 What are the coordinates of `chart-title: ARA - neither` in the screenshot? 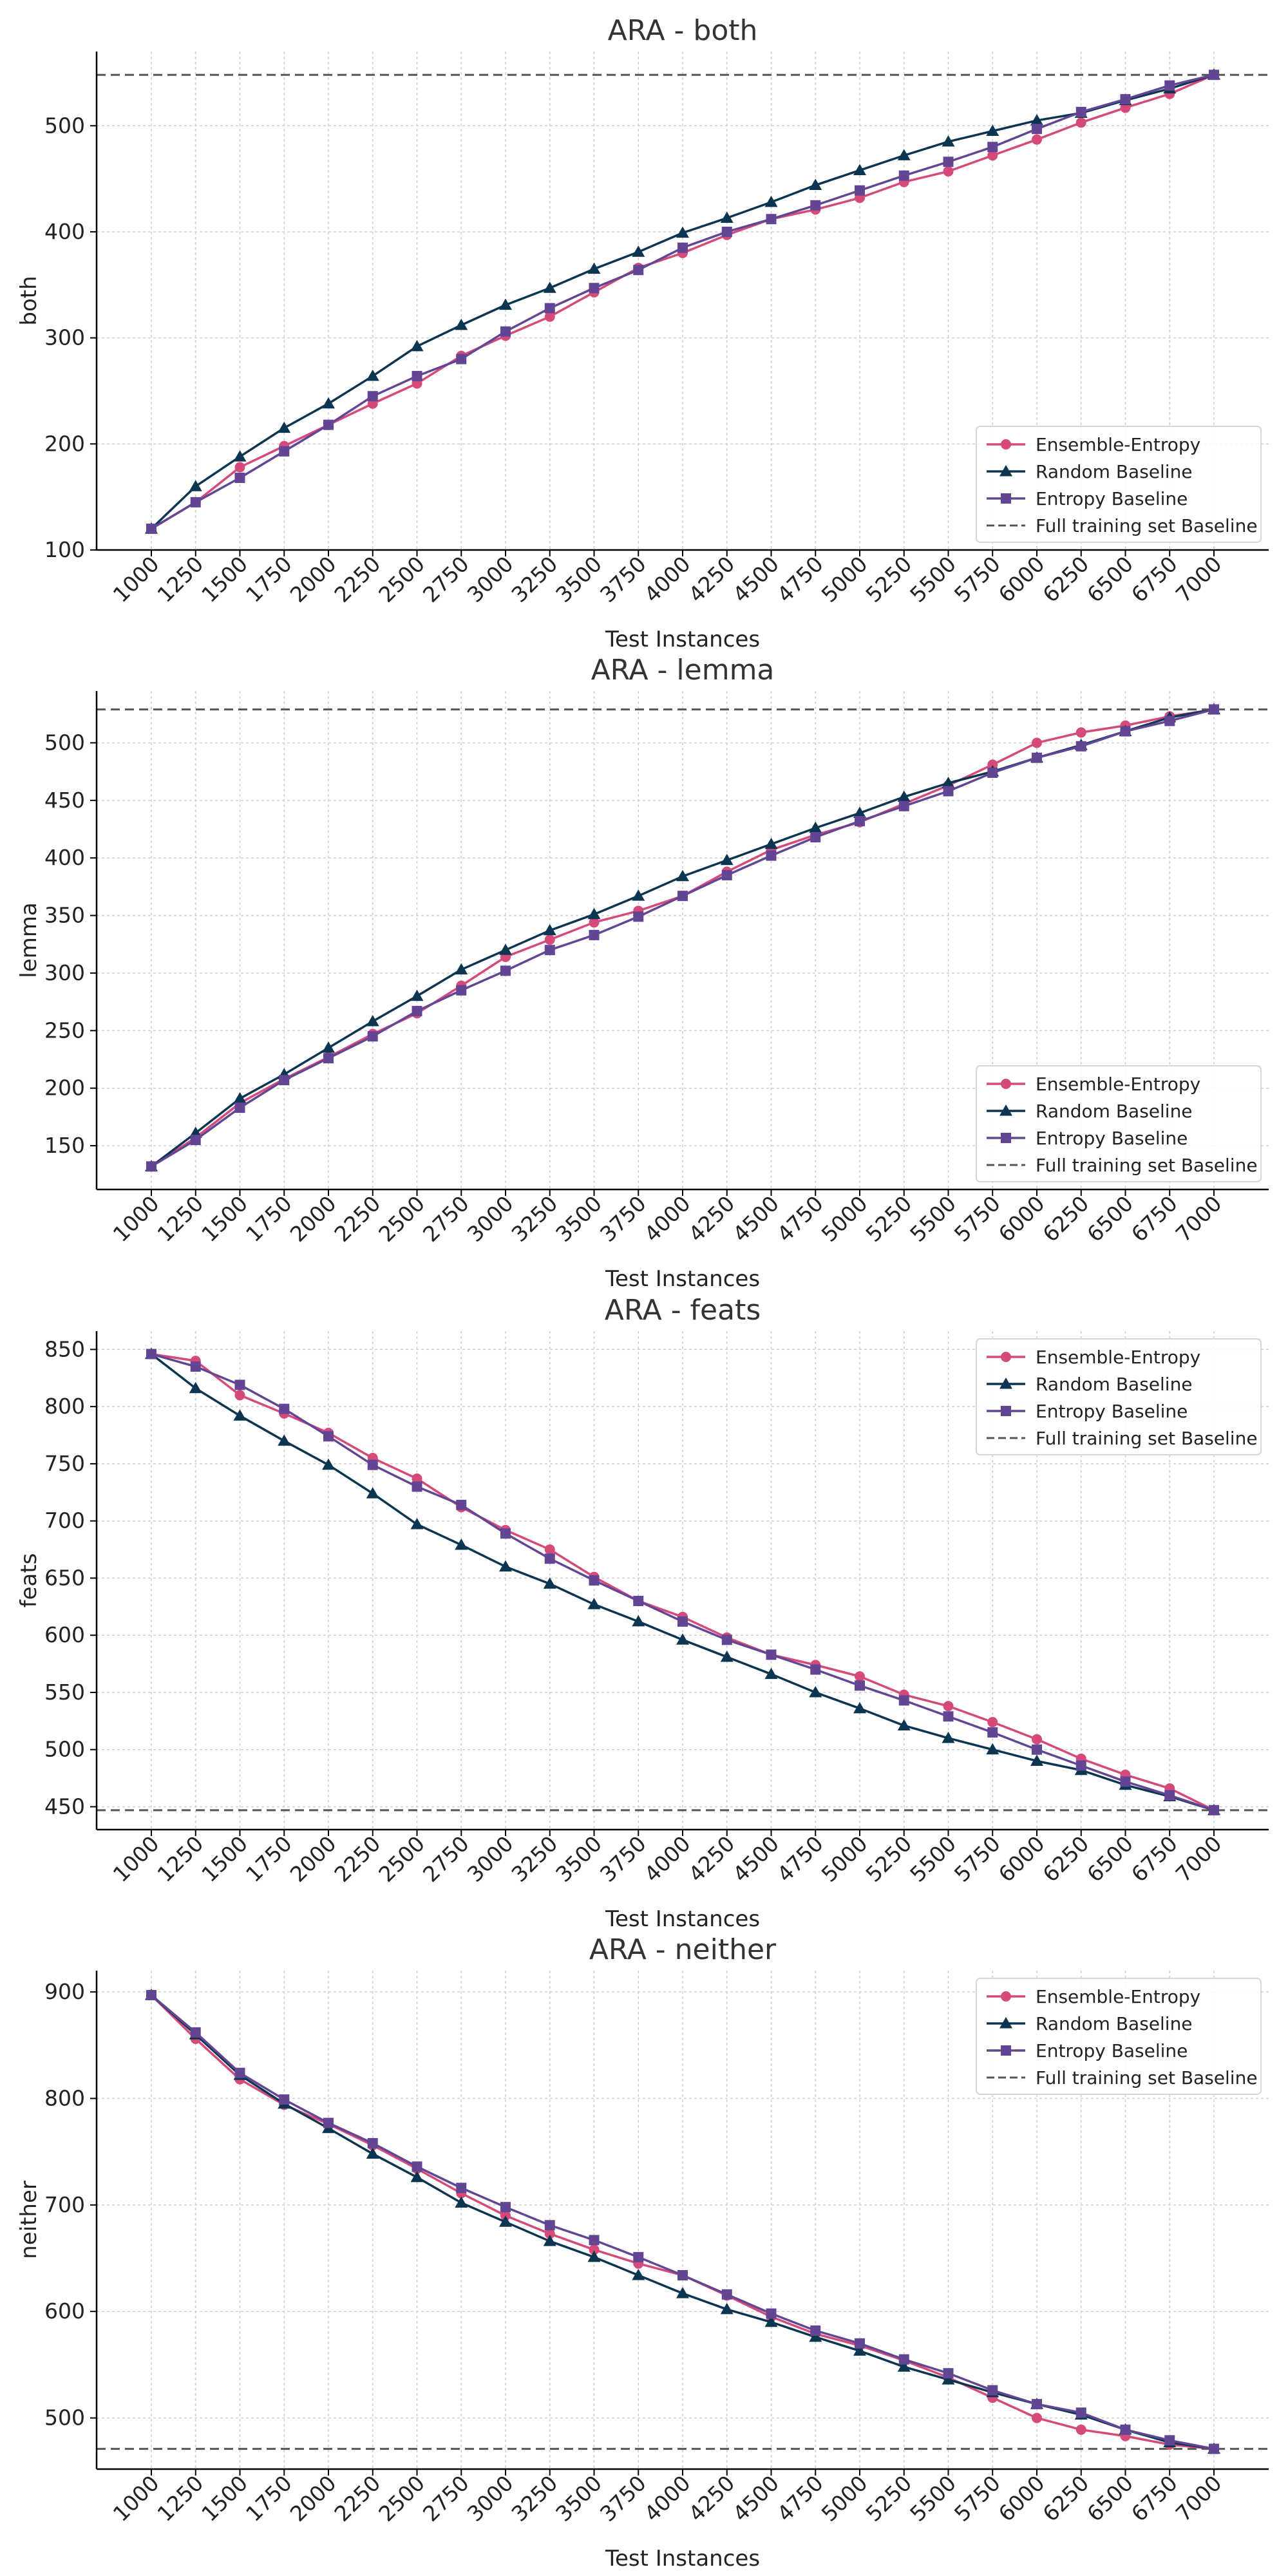 It's located at (683, 1950).